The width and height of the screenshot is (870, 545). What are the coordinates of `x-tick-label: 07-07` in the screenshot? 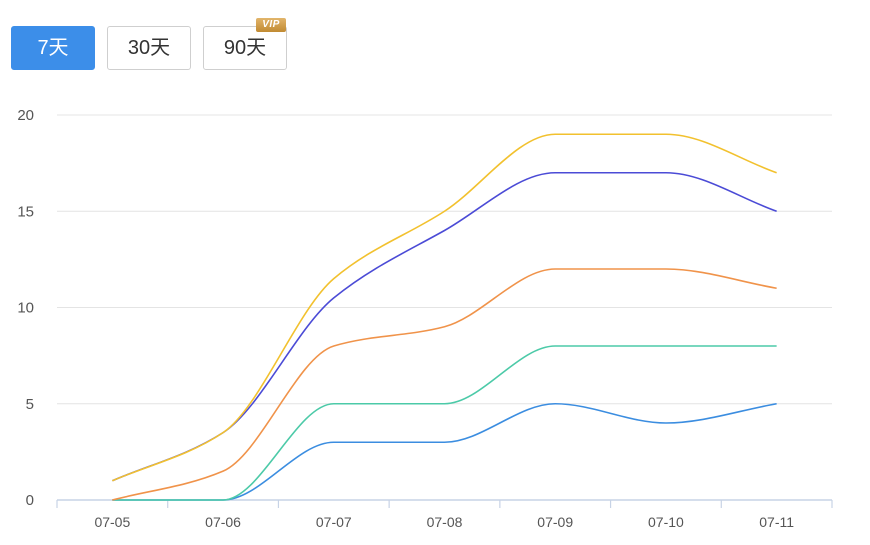 It's located at (334, 522).